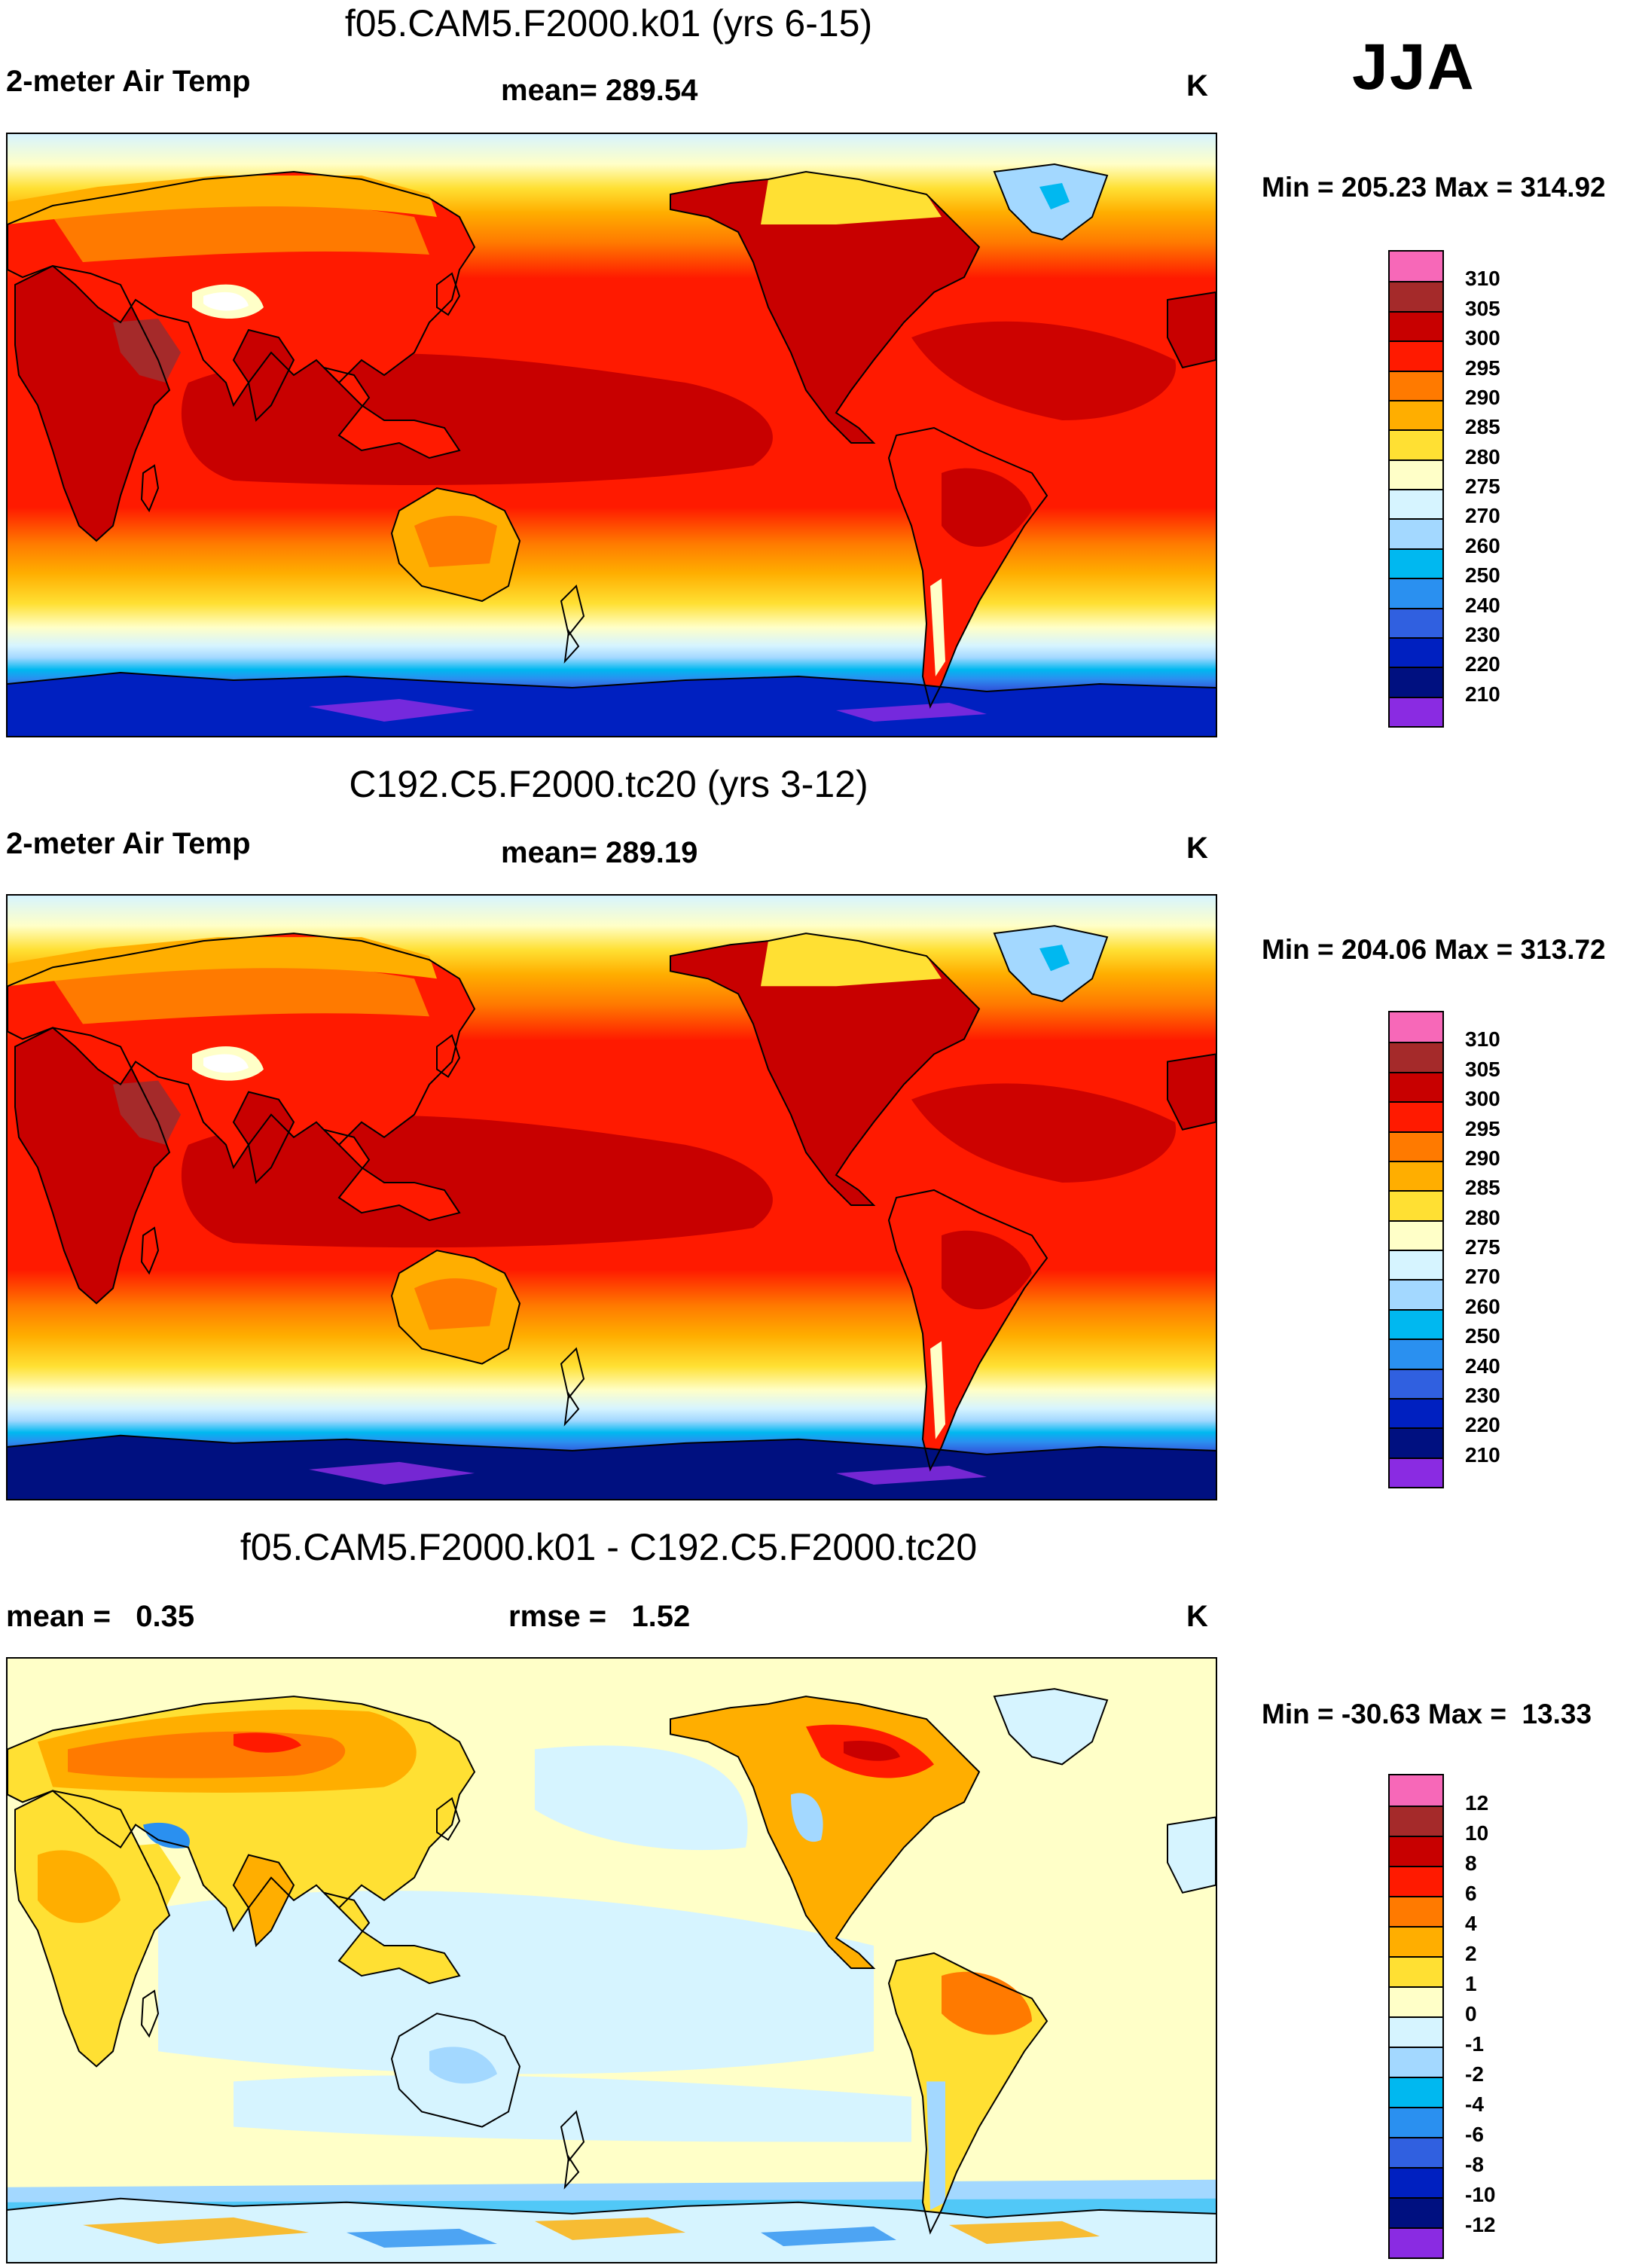 The height and width of the screenshot is (2268, 1633). What do you see at coordinates (1471, 1953) in the screenshot?
I see `colorbar-tick-label: 2` at bounding box center [1471, 1953].